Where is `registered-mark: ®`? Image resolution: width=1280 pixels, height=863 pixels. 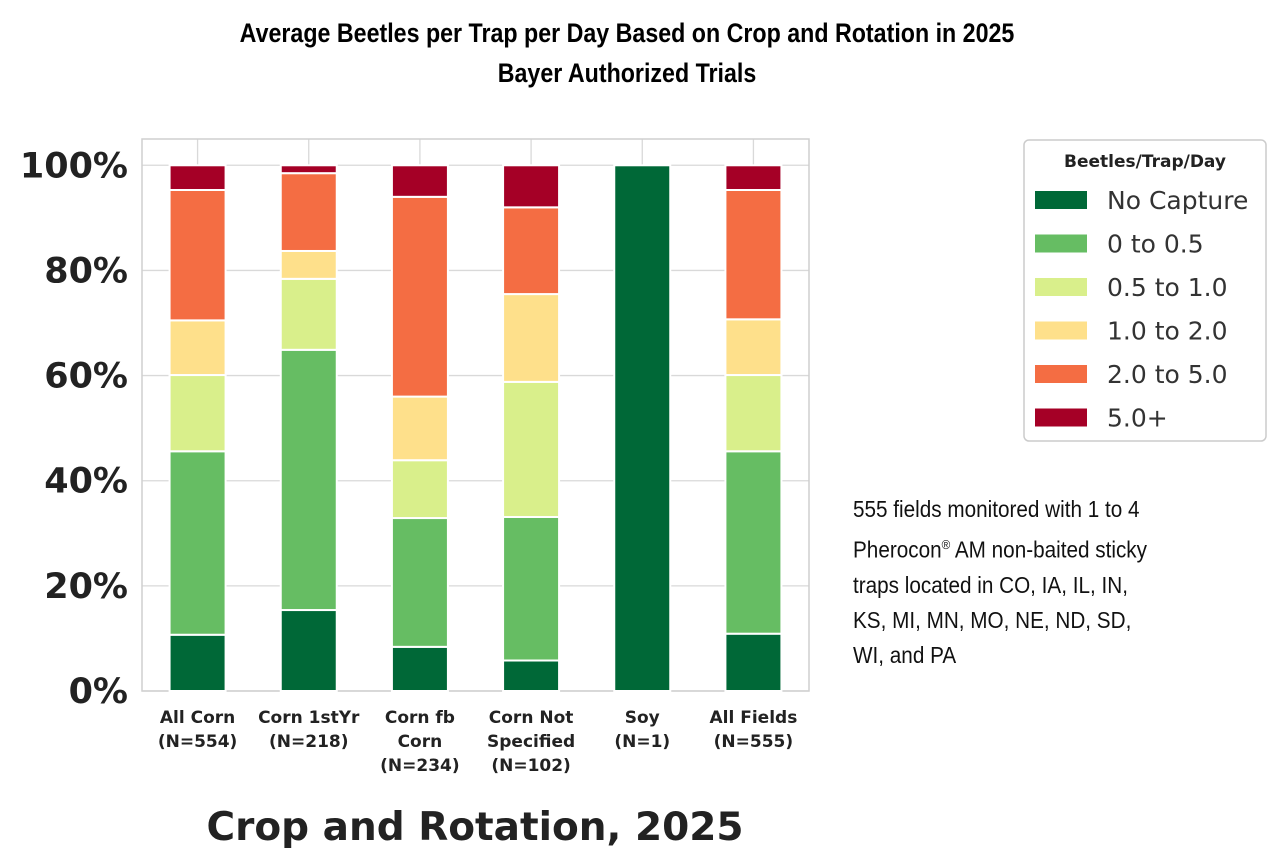 registered-mark: ® is located at coordinates (946, 544).